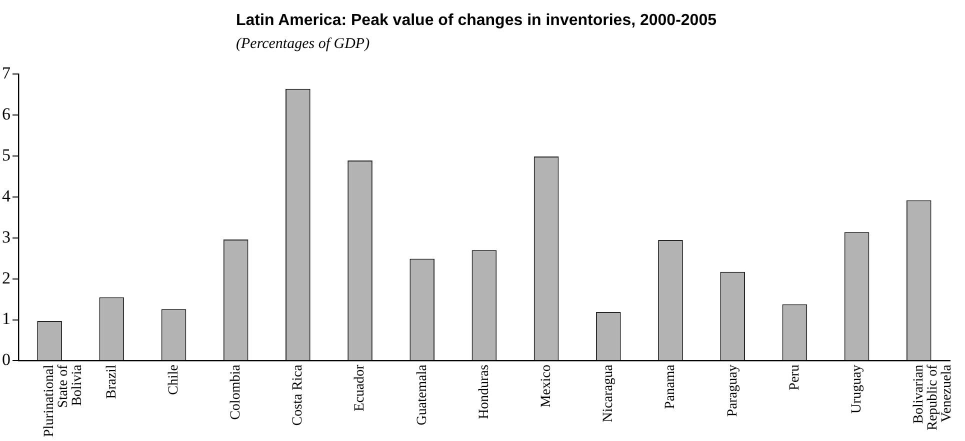 The width and height of the screenshot is (965, 441). I want to click on x-tick-label: Guatemala, so click(422, 395).